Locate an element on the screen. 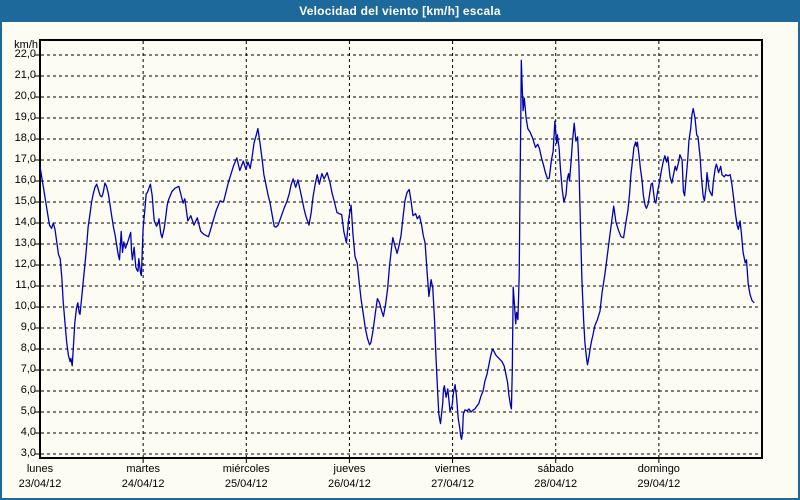 The image size is (800, 500). y-tick-label: 15,0 is located at coordinates (25, 201).